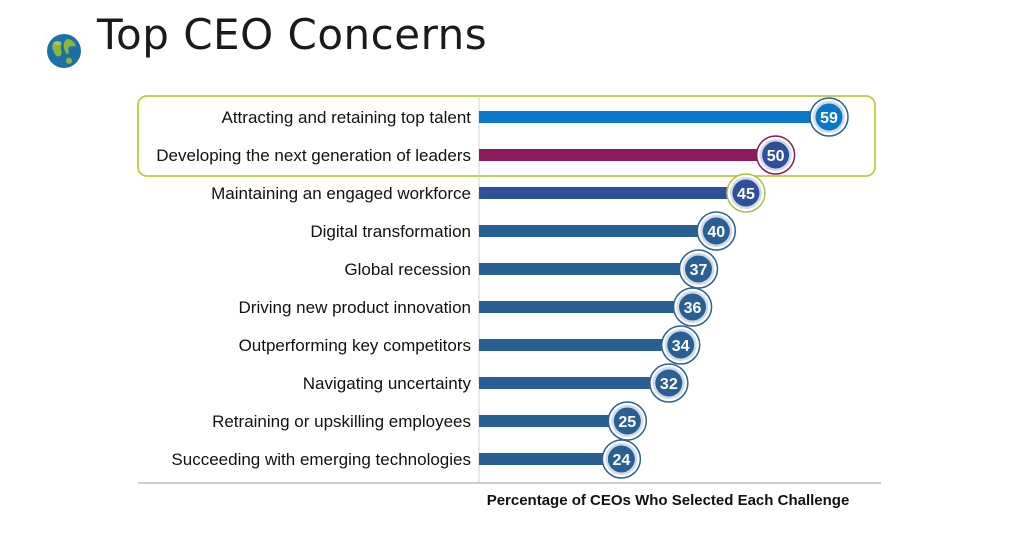 The width and height of the screenshot is (1024, 541). I want to click on highlight-box, so click(506, 136).